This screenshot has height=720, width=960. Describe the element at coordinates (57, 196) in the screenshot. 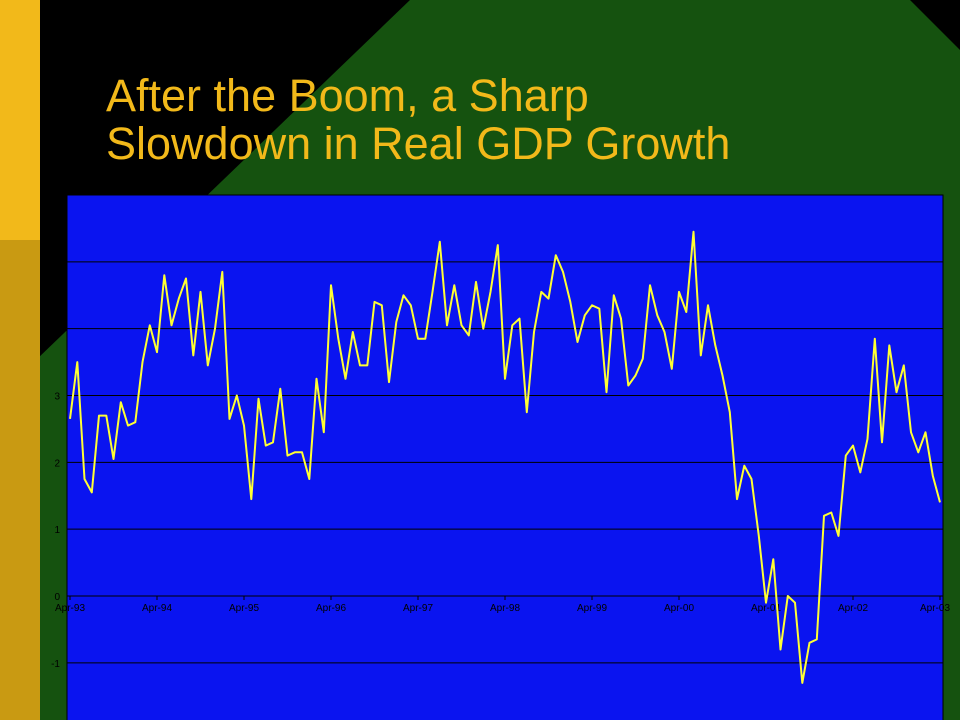

I see `y-tick-label: 6` at that location.